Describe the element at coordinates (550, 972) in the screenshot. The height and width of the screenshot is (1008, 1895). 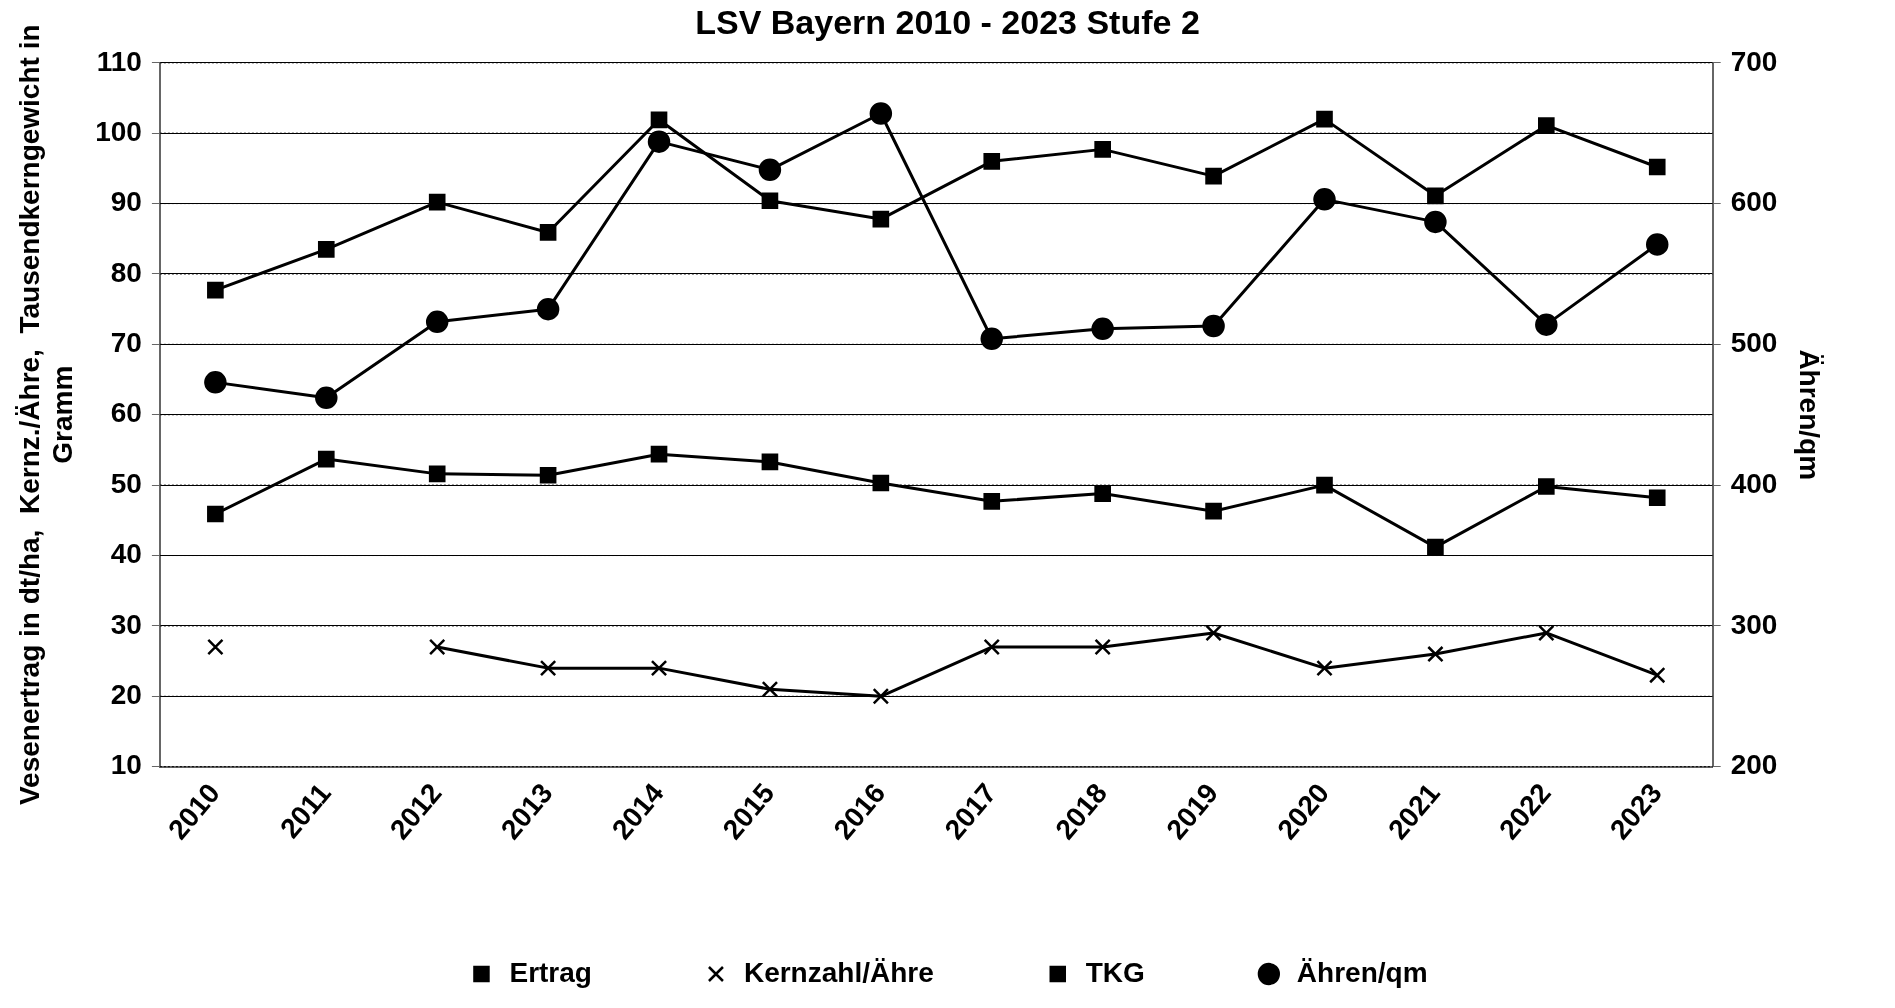
I see `legend-label: Ertrag` at that location.